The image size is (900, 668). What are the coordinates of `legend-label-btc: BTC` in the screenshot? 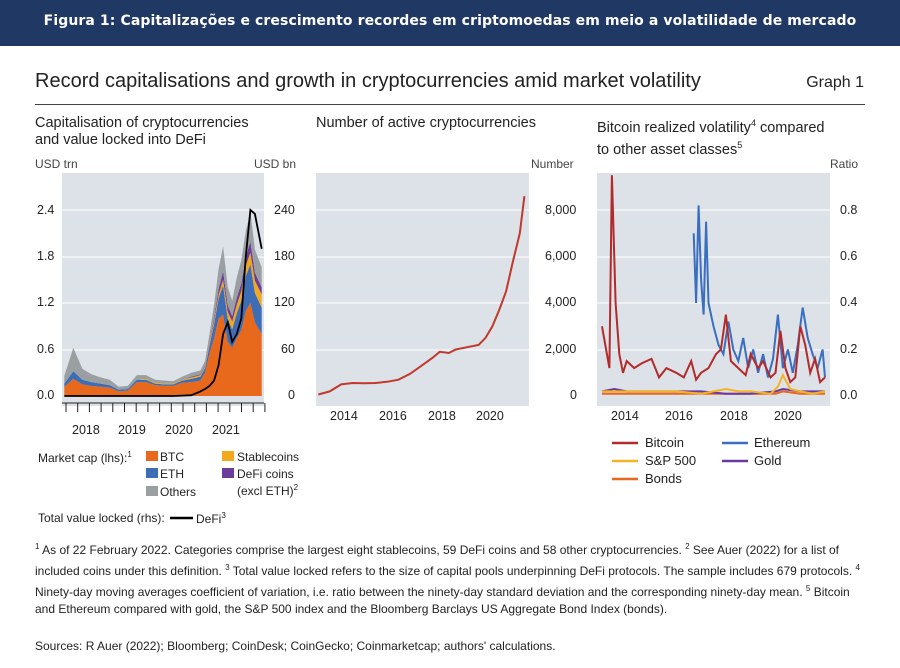 It's located at (172, 457).